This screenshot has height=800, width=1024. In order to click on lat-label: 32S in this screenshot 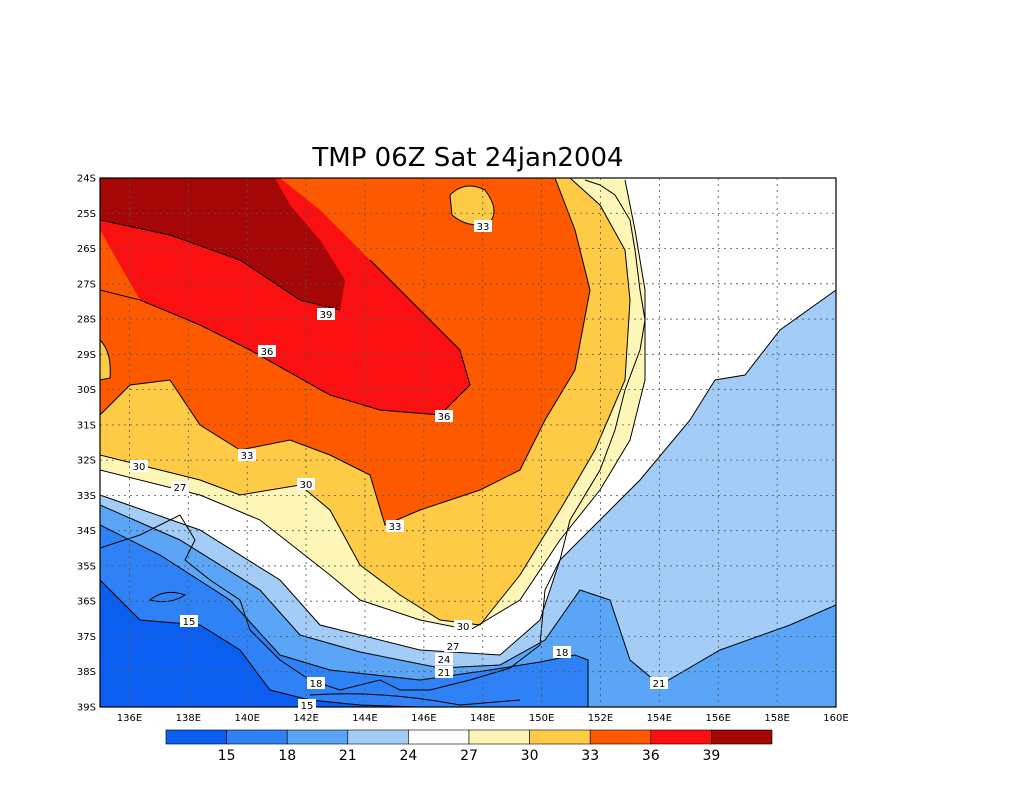, I will do `click(86, 461)`.